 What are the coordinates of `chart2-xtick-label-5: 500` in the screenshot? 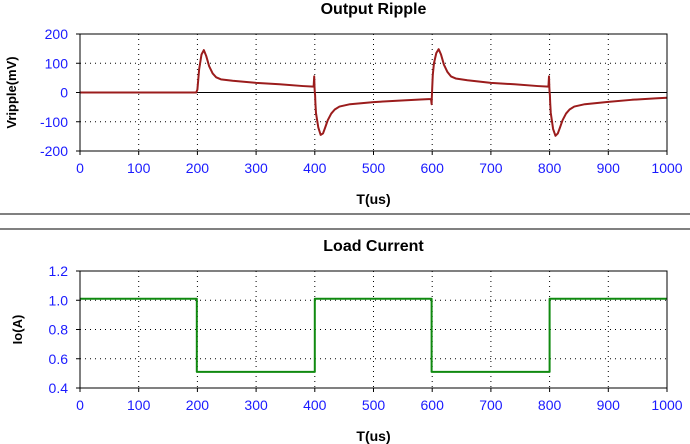 It's located at (374, 405).